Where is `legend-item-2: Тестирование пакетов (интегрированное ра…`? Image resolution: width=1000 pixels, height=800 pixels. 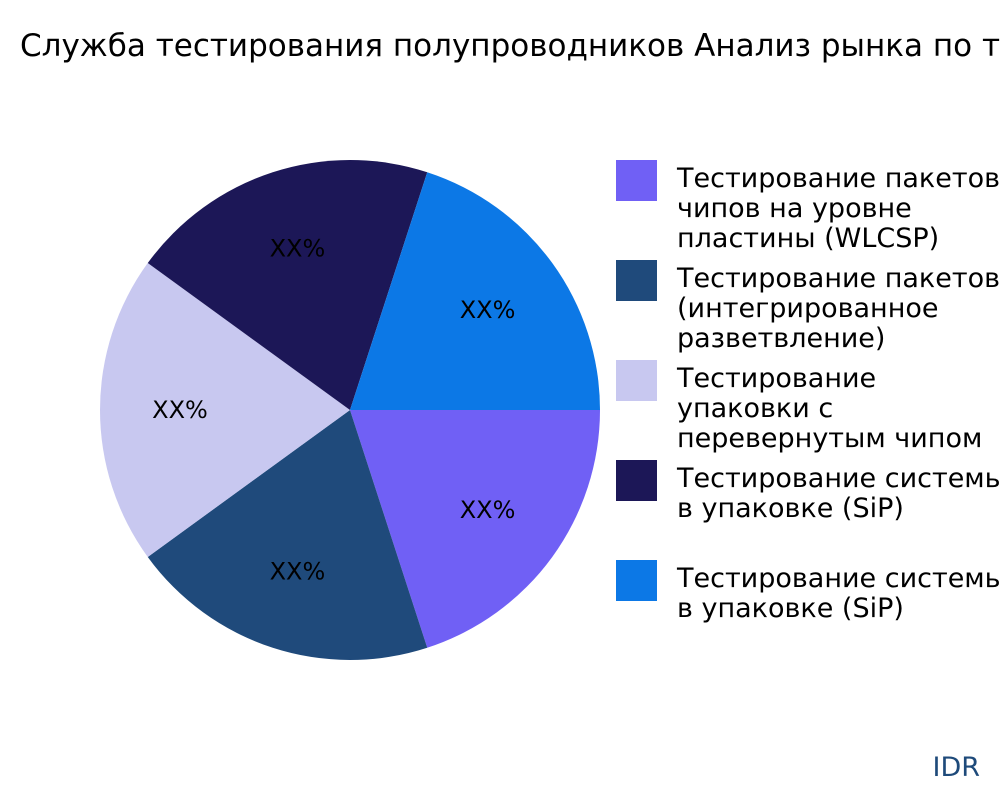
legend-item-2: Тестирование пакетов (интегрированное ра… is located at coordinates (808, 310).